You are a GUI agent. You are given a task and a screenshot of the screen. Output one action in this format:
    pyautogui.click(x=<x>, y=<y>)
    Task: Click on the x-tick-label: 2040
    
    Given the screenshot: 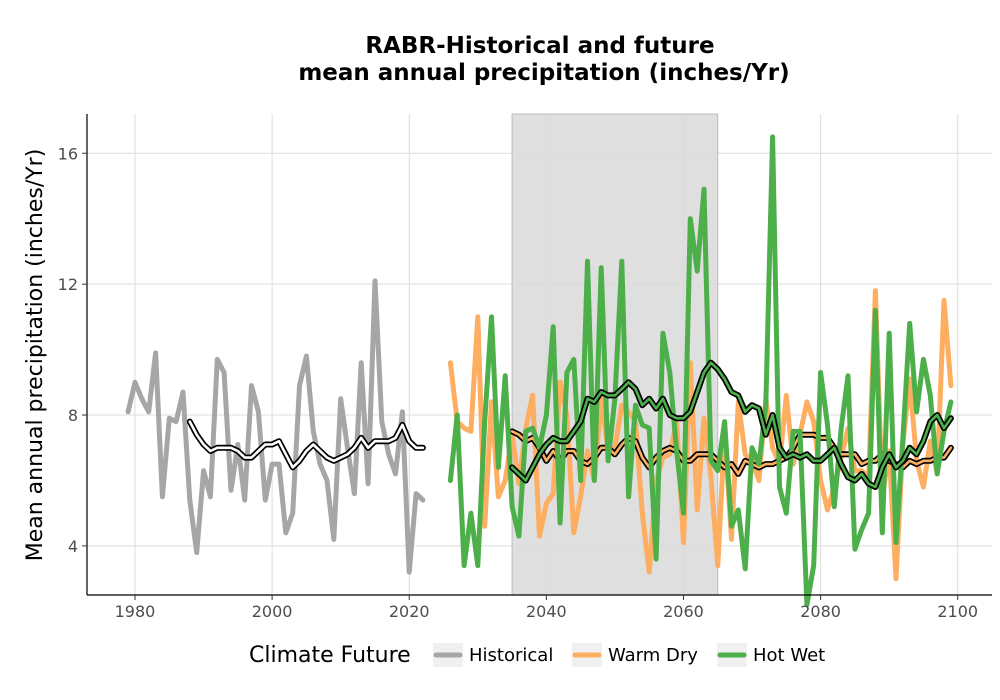 What is the action you would take?
    pyautogui.click(x=546, y=611)
    